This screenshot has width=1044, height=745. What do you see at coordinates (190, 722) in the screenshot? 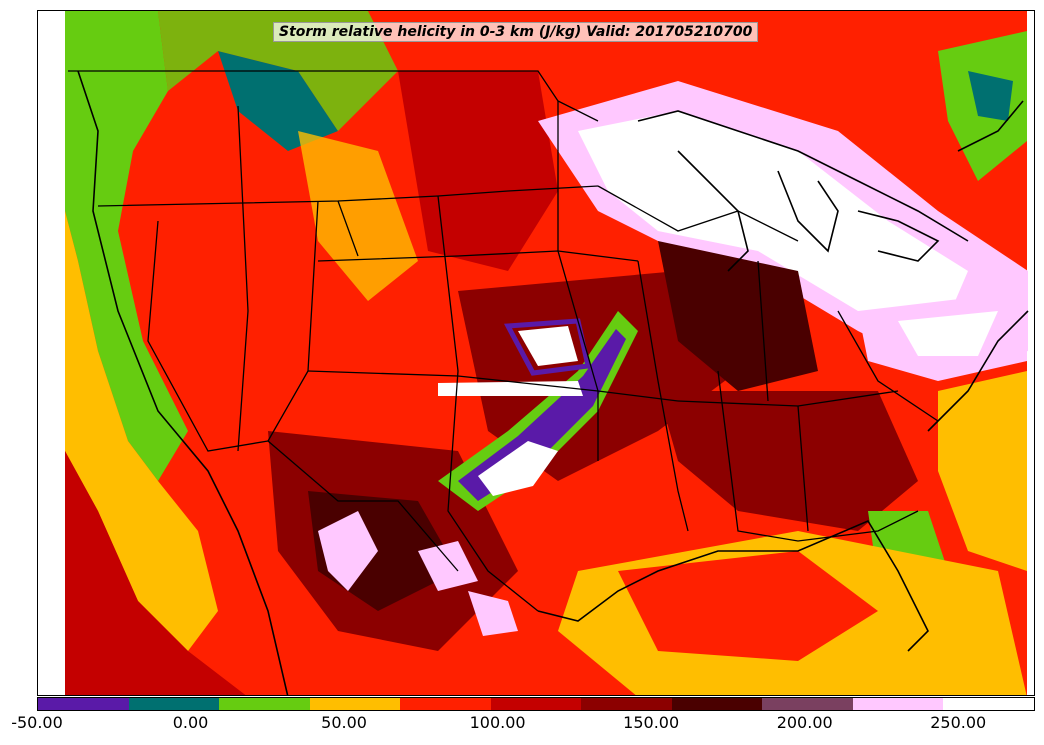
I see `colorbar-tick-label: 0.00` at bounding box center [190, 722].